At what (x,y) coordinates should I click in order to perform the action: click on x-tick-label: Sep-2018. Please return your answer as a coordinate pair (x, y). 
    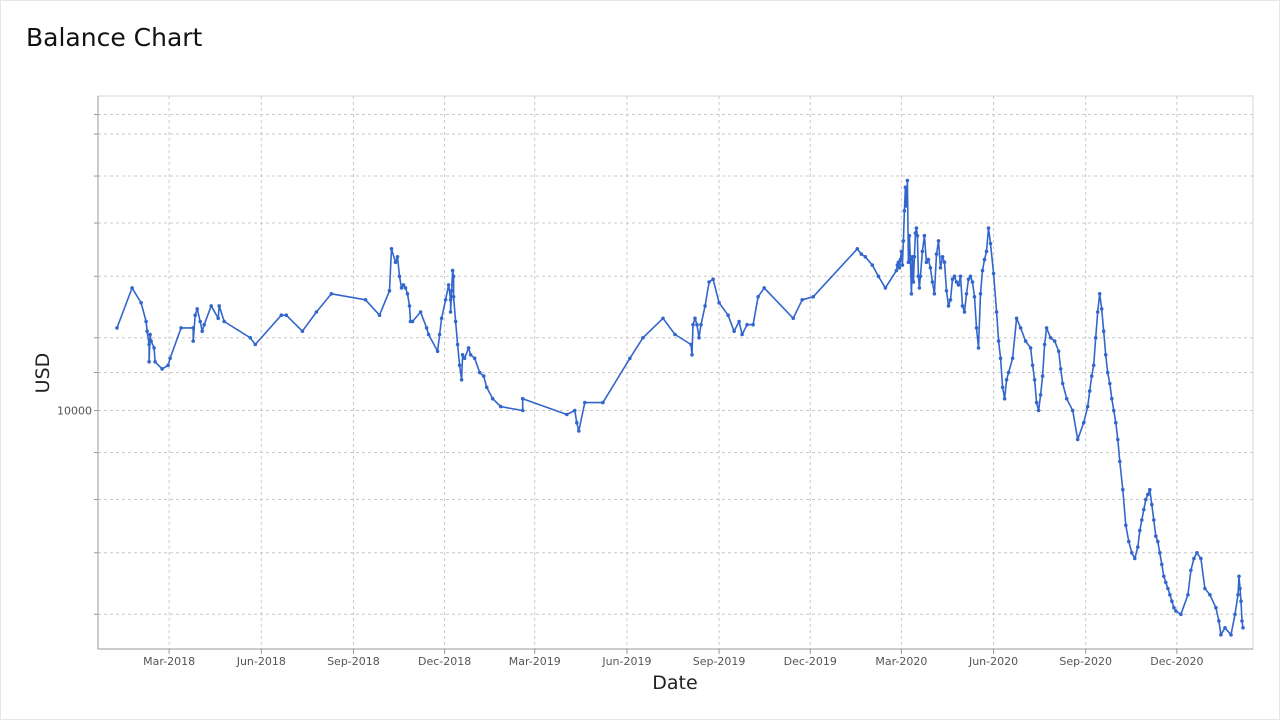
    Looking at the image, I should click on (353, 661).